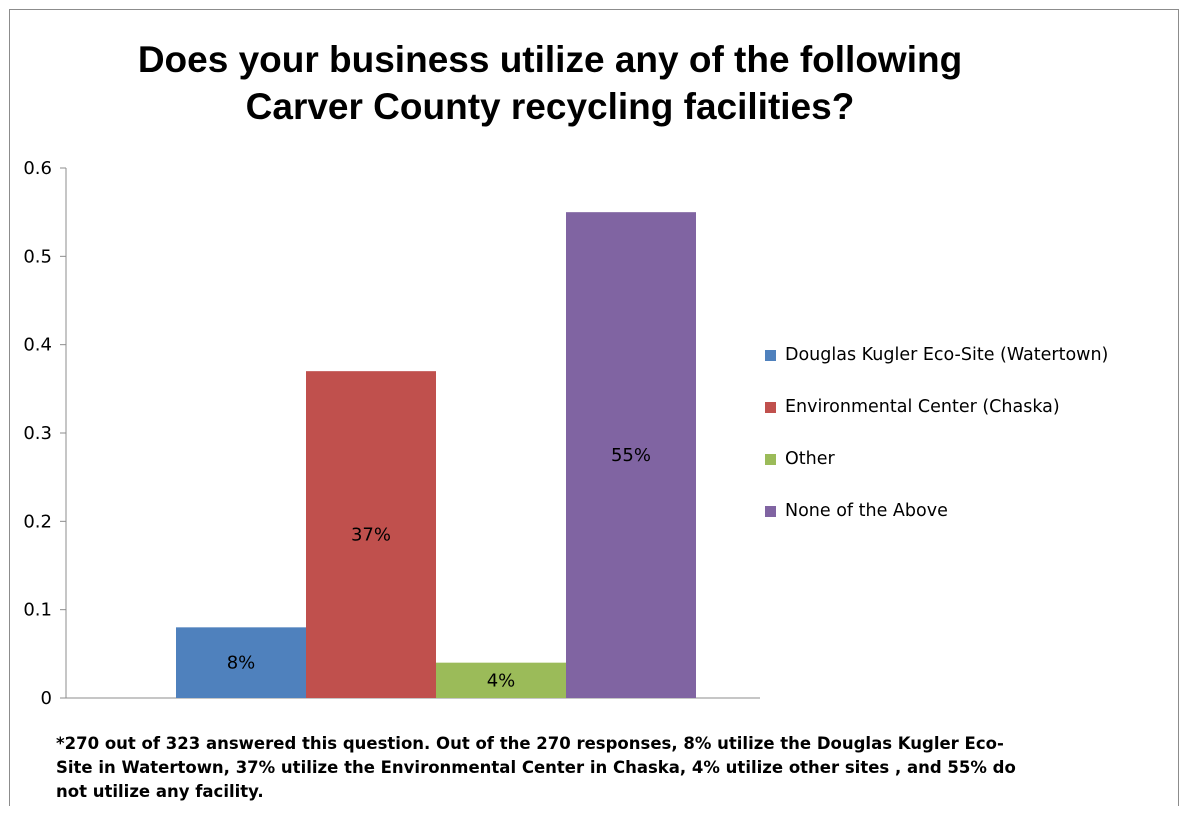  I want to click on legend-item: Environmental Center (Chaska), so click(936, 407).